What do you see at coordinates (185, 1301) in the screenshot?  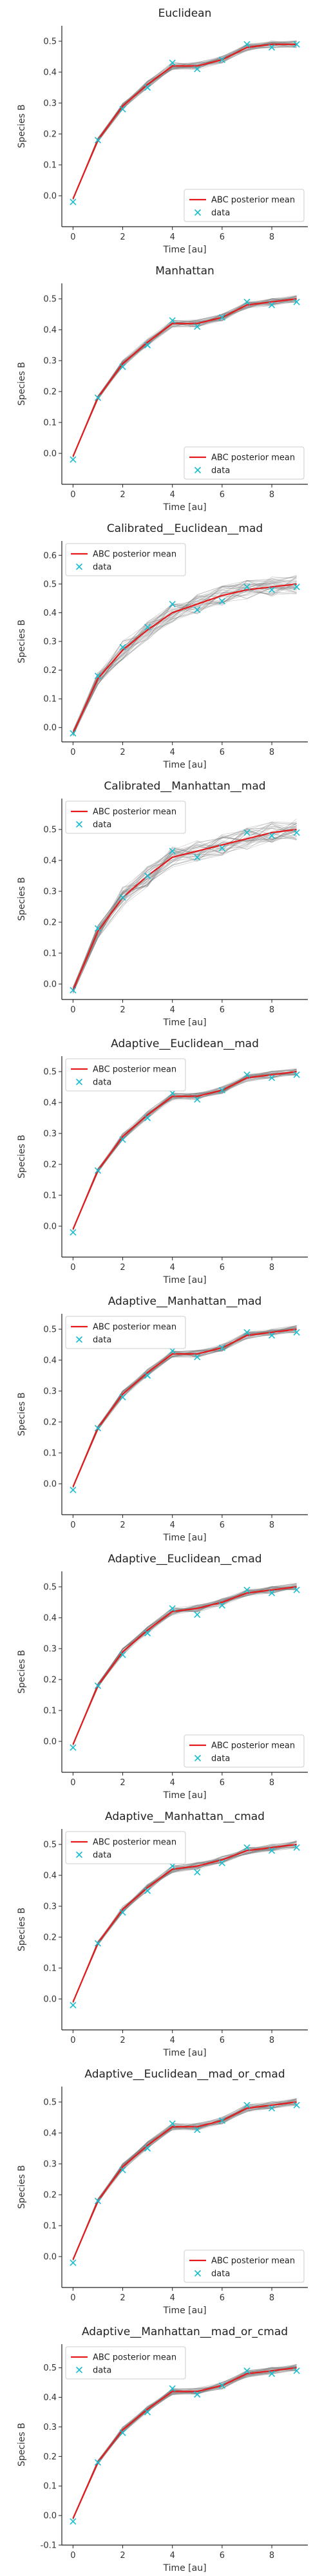 I see `chart-title: Adaptive__Manhattan__mad` at bounding box center [185, 1301].